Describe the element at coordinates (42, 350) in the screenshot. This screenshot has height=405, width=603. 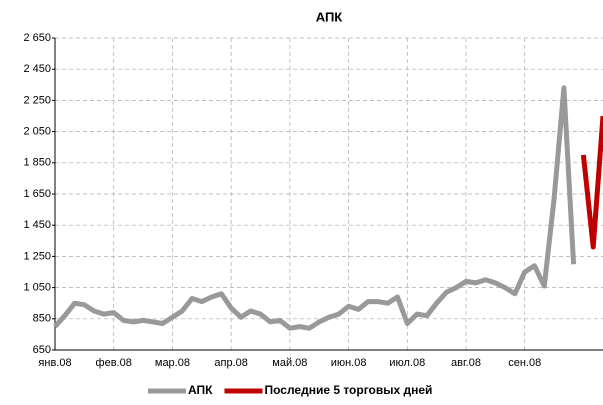
I see `y-tick-label: 650` at that location.